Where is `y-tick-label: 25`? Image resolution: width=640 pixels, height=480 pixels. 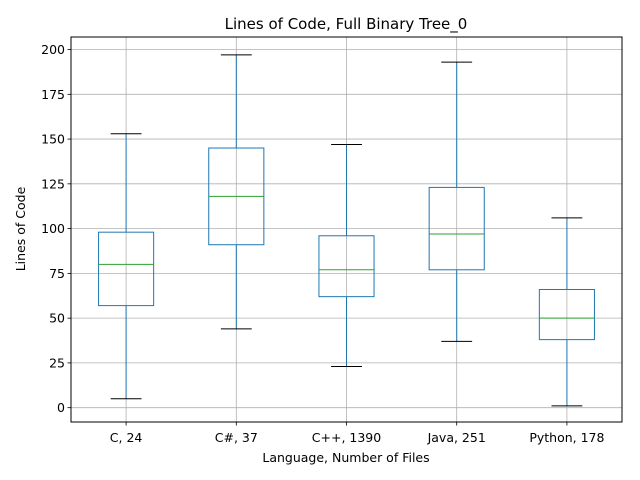
y-tick-label: 25 is located at coordinates (57, 362).